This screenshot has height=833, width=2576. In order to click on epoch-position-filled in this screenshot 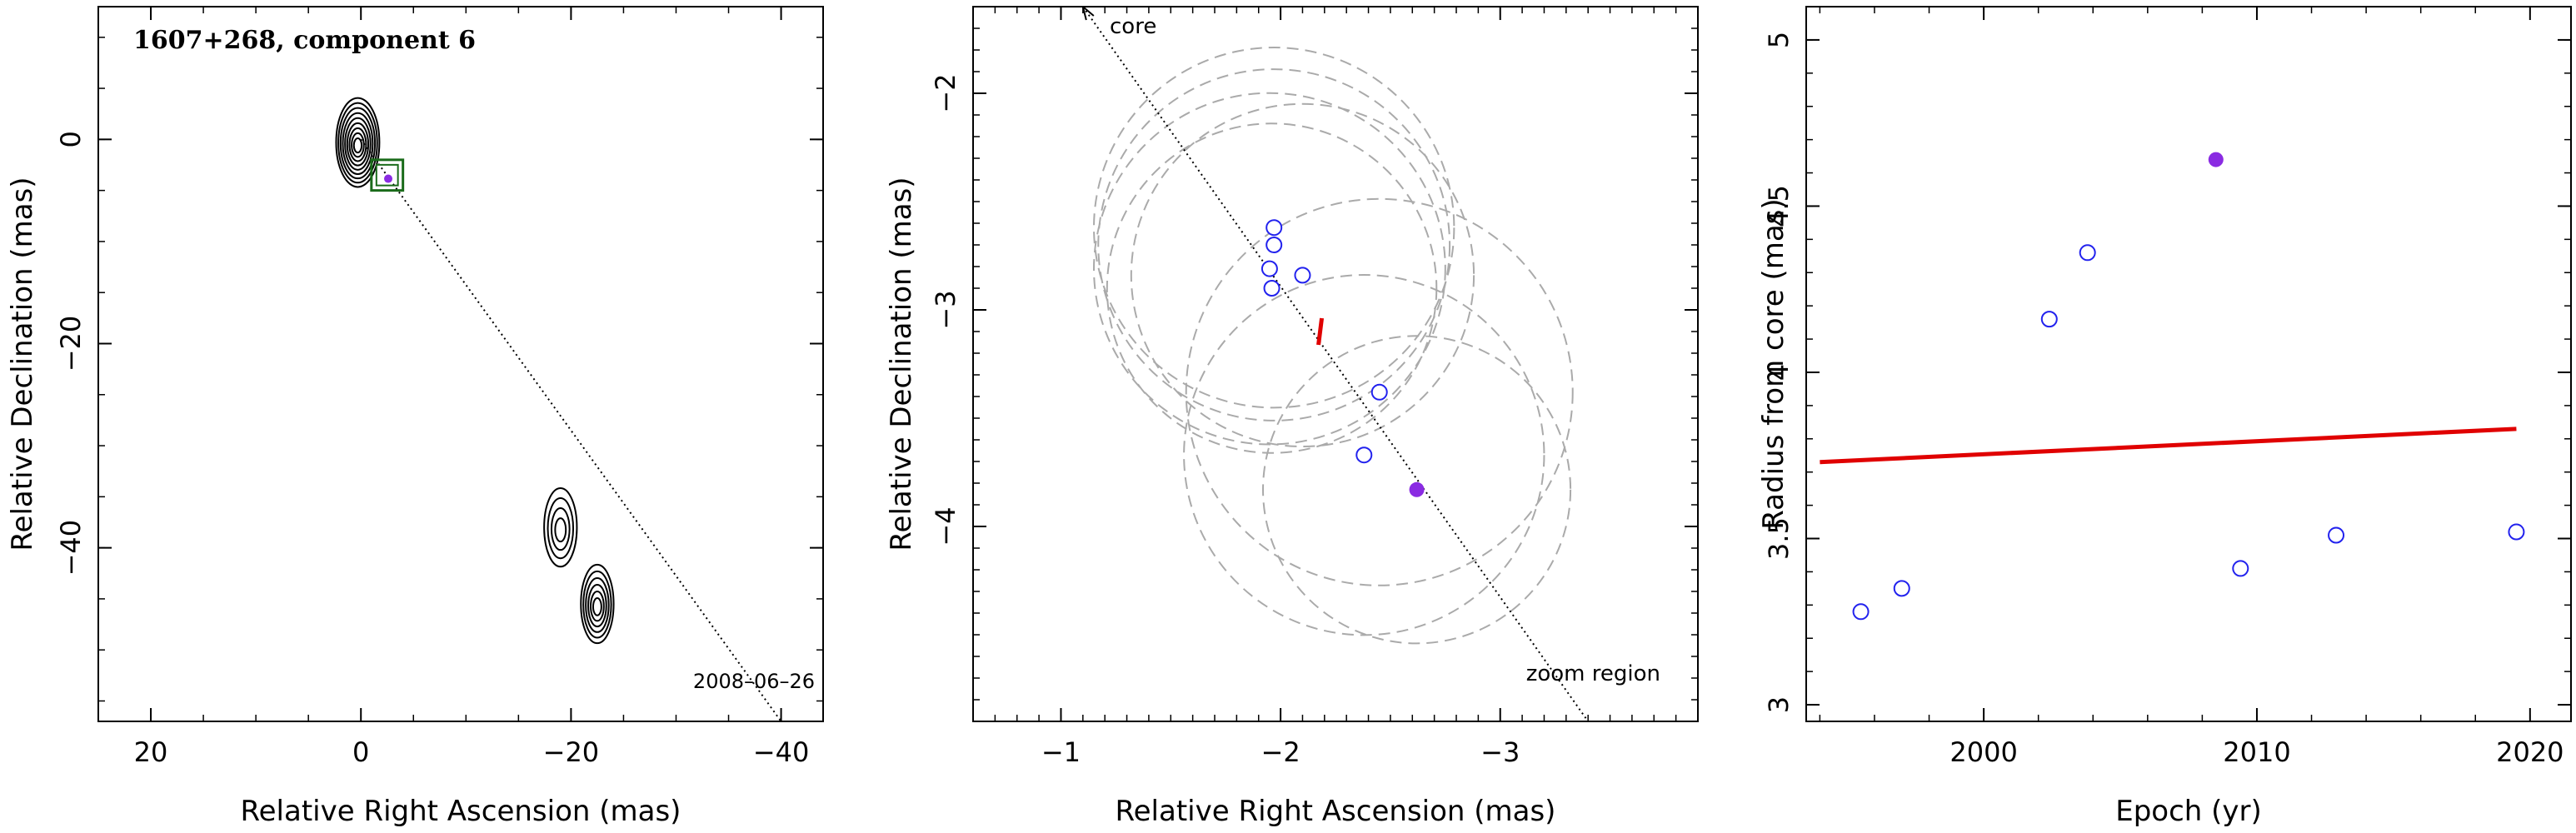, I will do `click(1417, 489)`.